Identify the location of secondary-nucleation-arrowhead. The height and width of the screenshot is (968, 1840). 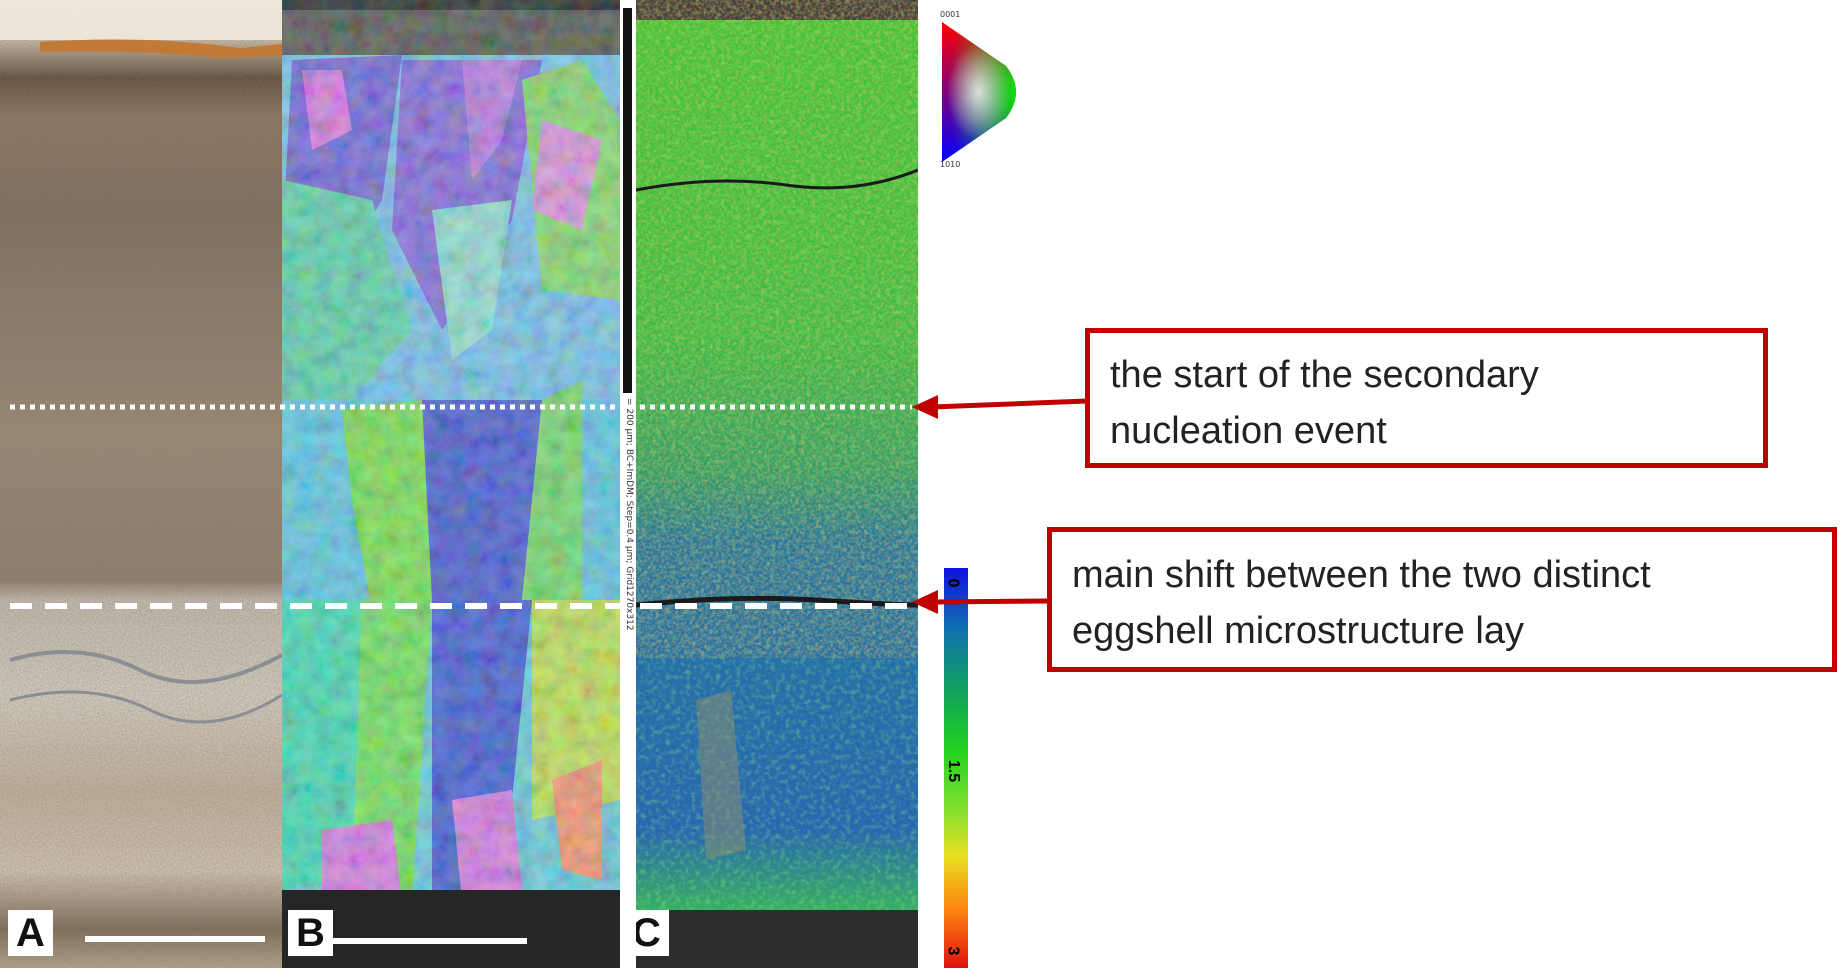
(925, 407).